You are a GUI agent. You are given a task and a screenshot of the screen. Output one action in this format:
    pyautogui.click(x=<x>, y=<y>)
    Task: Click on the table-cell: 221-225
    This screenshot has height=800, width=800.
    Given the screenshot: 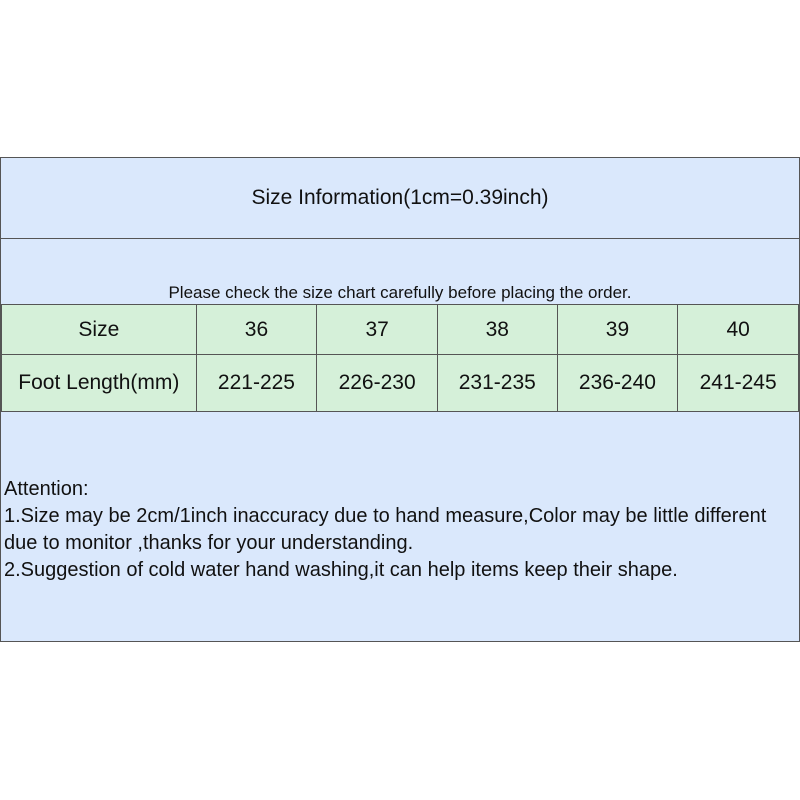 What is the action you would take?
    pyautogui.click(x=256, y=383)
    